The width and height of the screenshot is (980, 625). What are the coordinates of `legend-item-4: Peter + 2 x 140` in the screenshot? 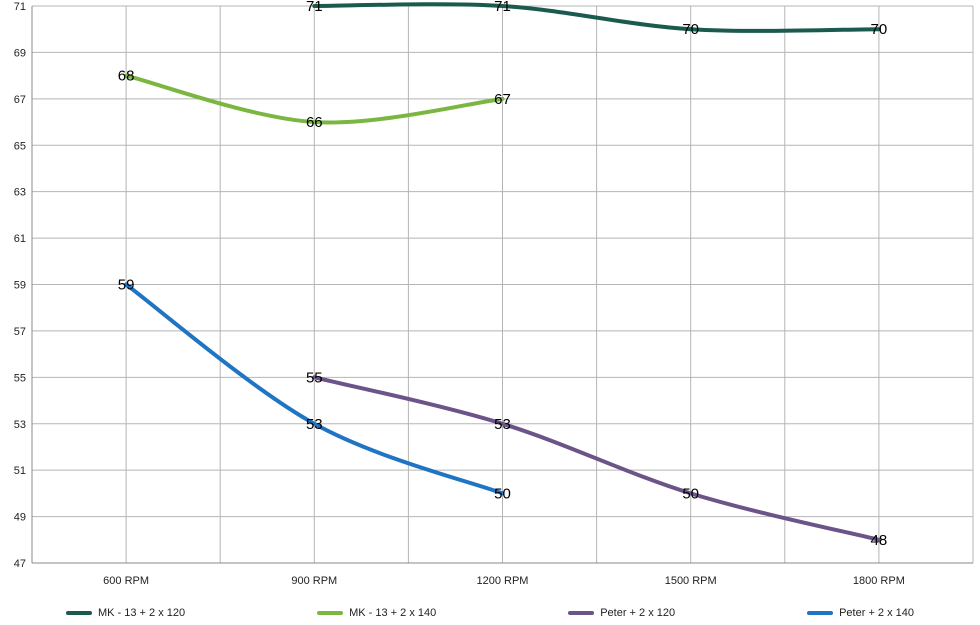 It's located at (860, 613).